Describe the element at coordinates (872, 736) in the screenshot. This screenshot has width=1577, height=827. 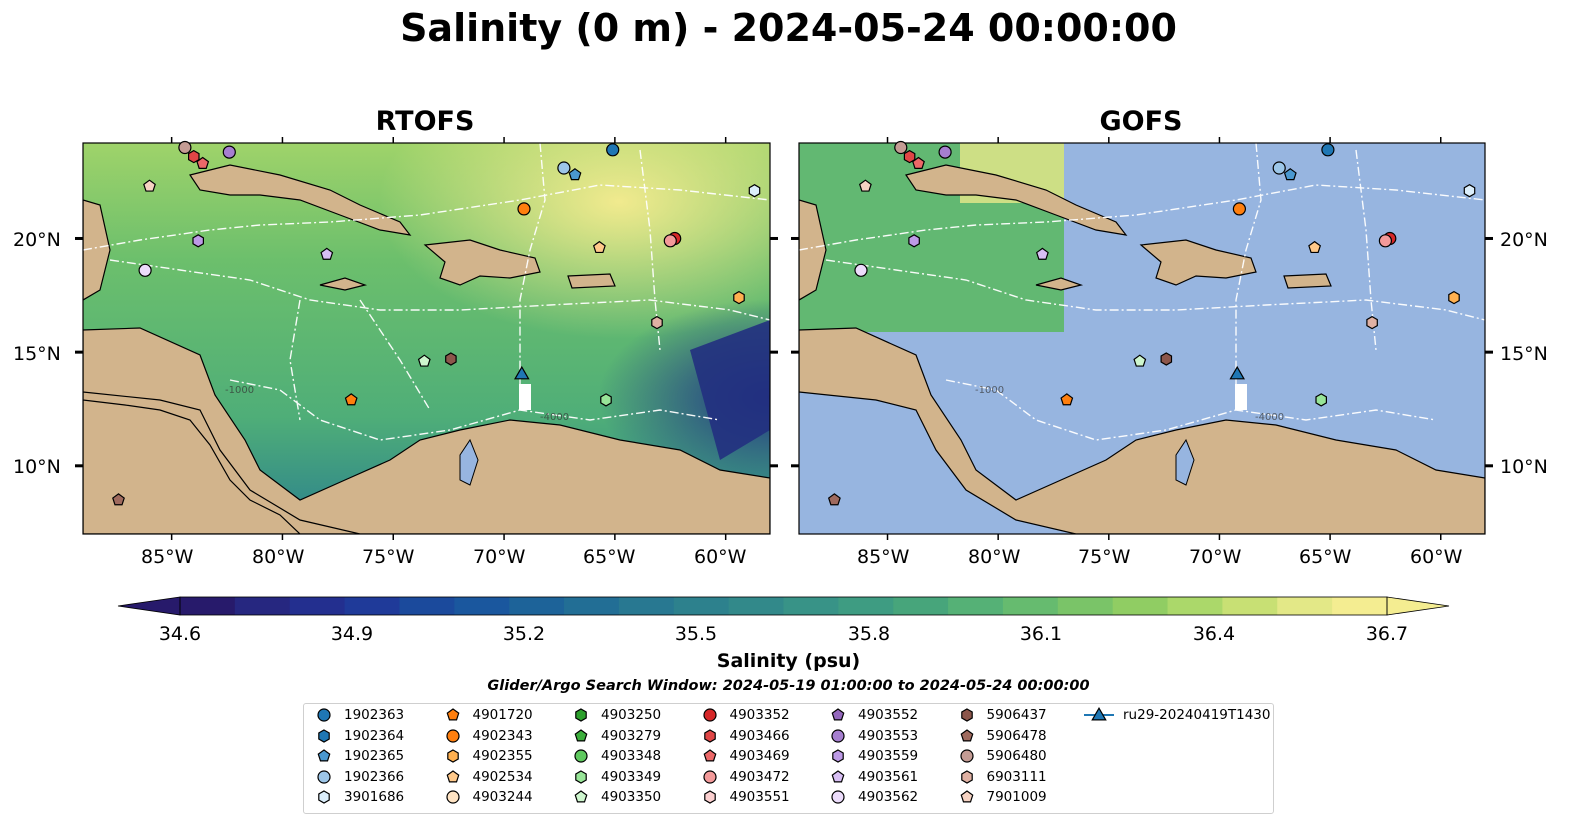
I see `legend-item: 4903553` at that location.